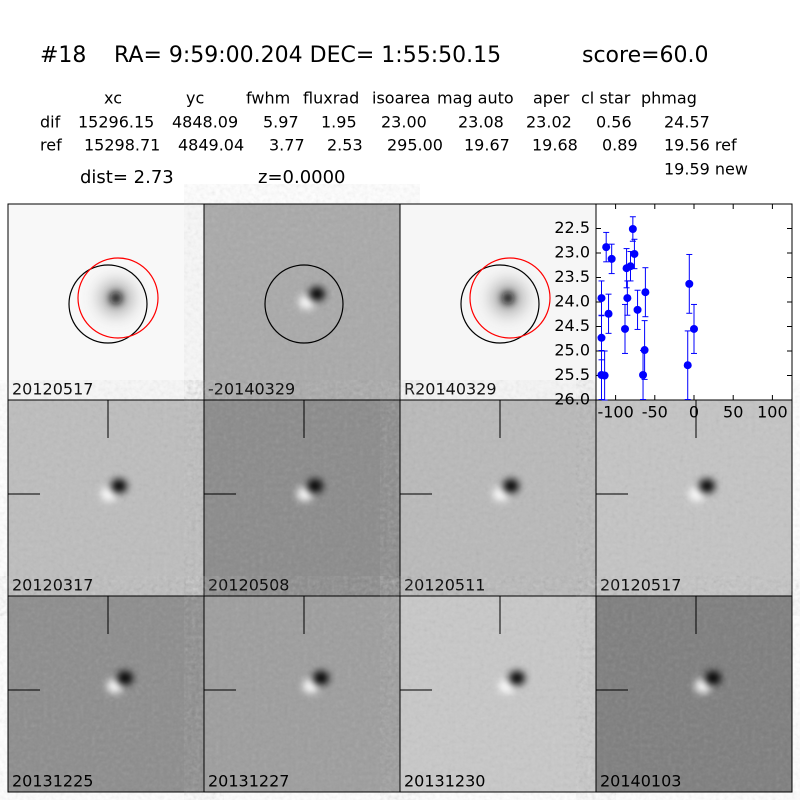 This screenshot has width=800, height=800. Describe the element at coordinates (331, 98) in the screenshot. I see `column-header: fluxrad` at that location.